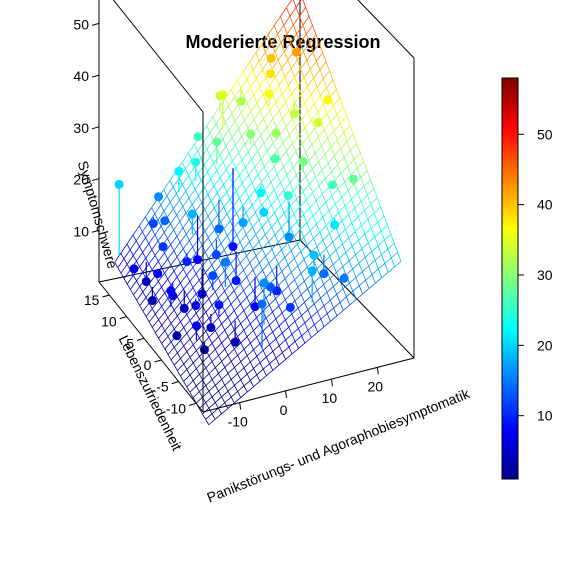 This screenshot has height=576, width=576. What do you see at coordinates (286, 394) in the screenshot?
I see `x-tick-mark` at bounding box center [286, 394].